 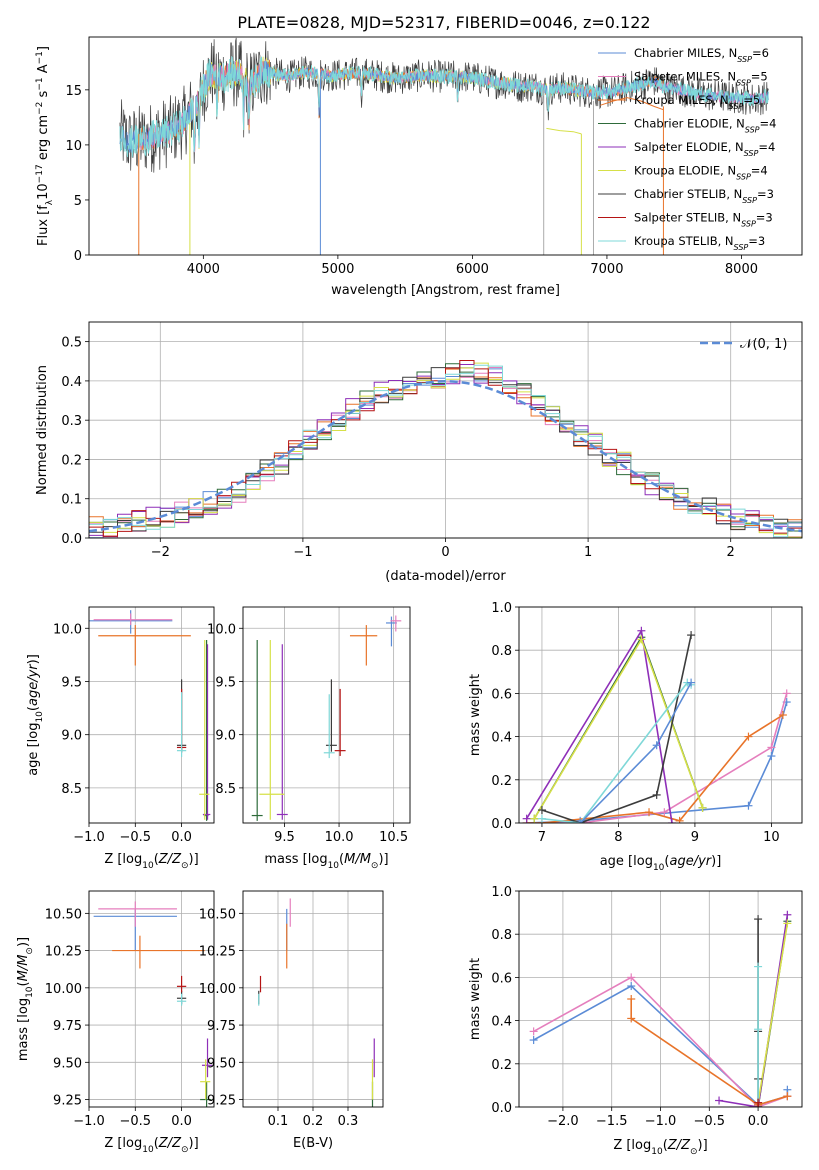 I want to click on y-axis-label: Flux [fλ10−17 erg cm−2 s−1 A−1], so click(x=45, y=146).